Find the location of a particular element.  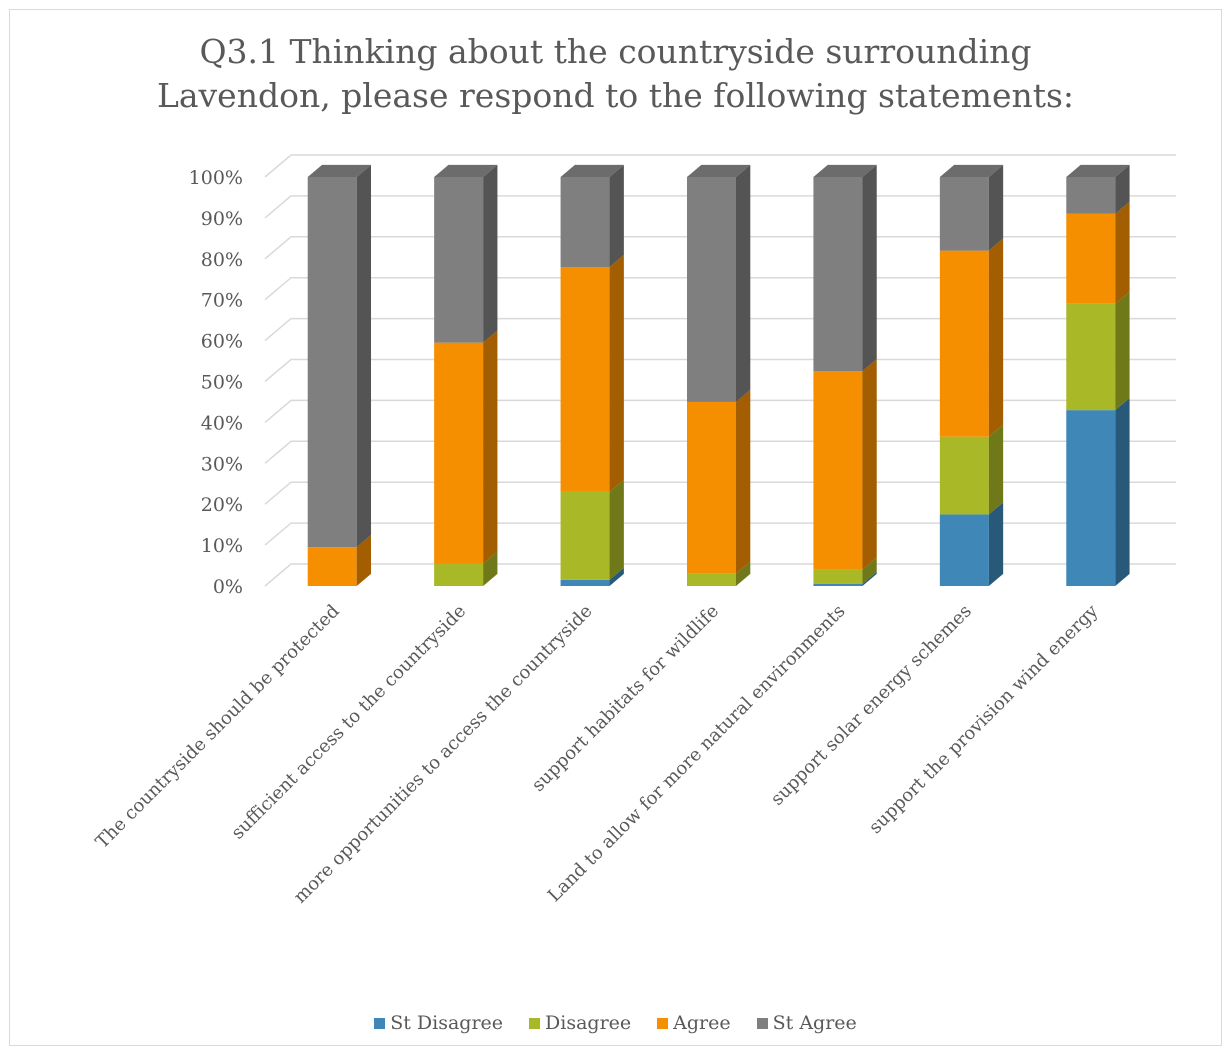

y-tick-label: 50% is located at coordinates (222, 383).